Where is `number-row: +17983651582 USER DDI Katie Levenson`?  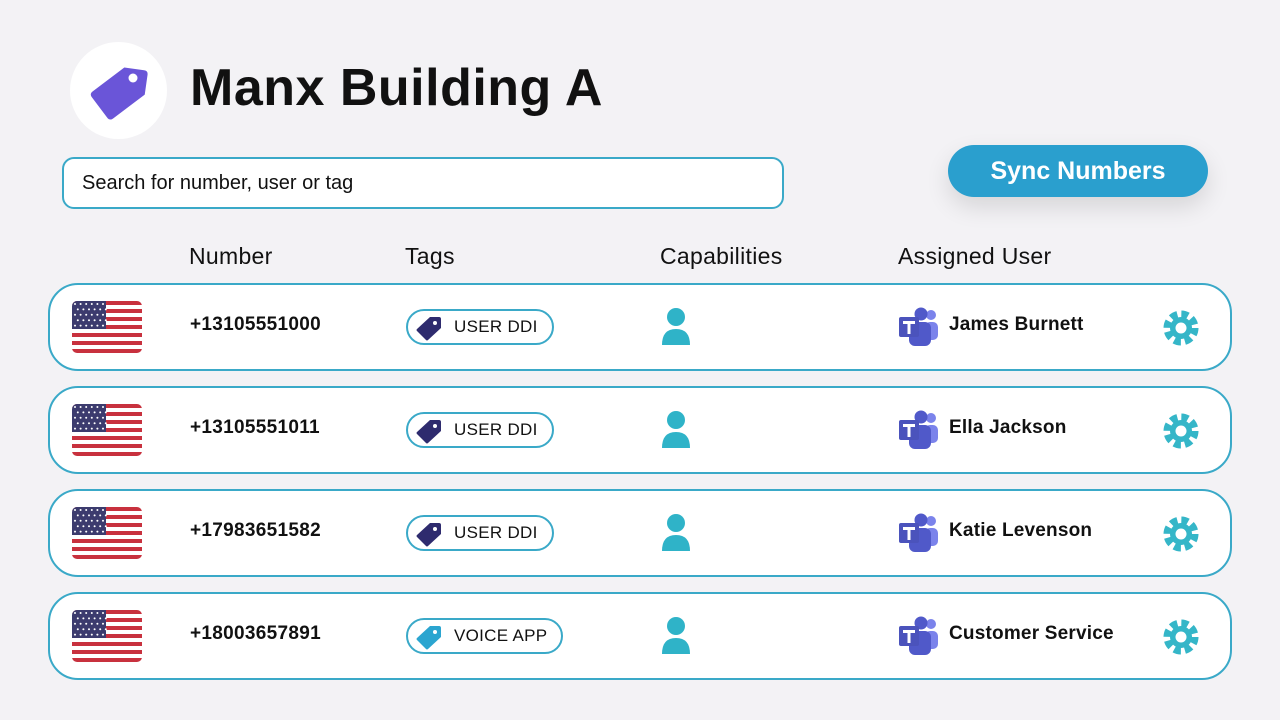
number-row: +17983651582 USER DDI Katie Levenson is located at coordinates (640, 533).